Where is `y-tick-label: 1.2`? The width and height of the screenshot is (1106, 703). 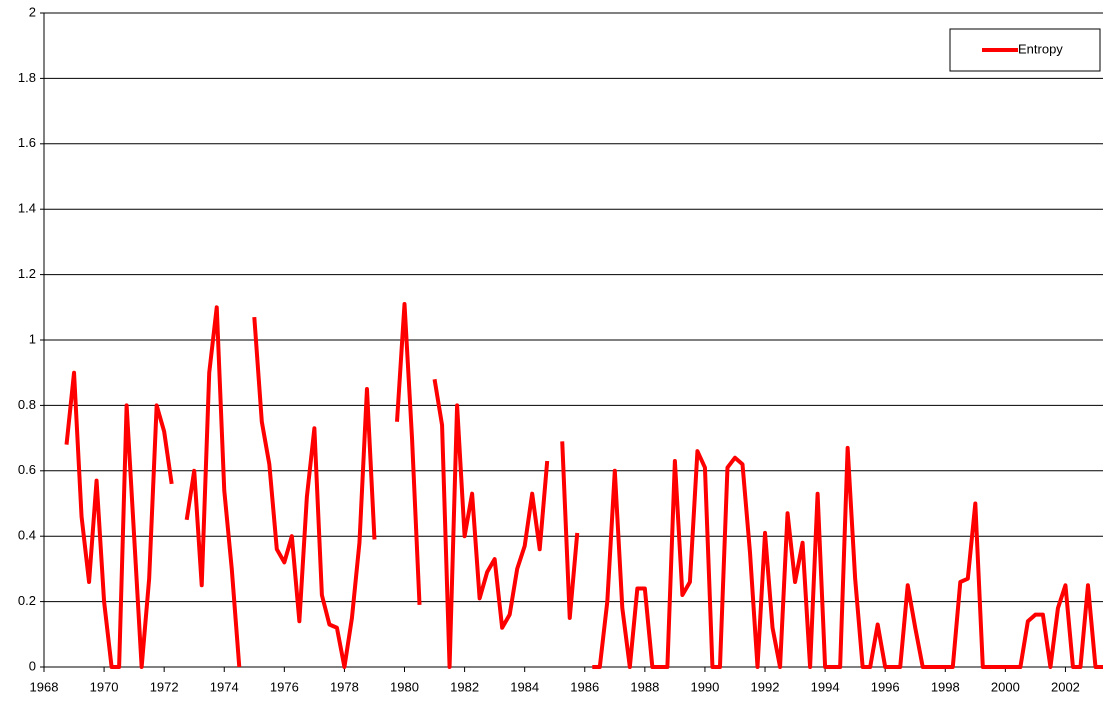
y-tick-label: 1.2 is located at coordinates (27, 273).